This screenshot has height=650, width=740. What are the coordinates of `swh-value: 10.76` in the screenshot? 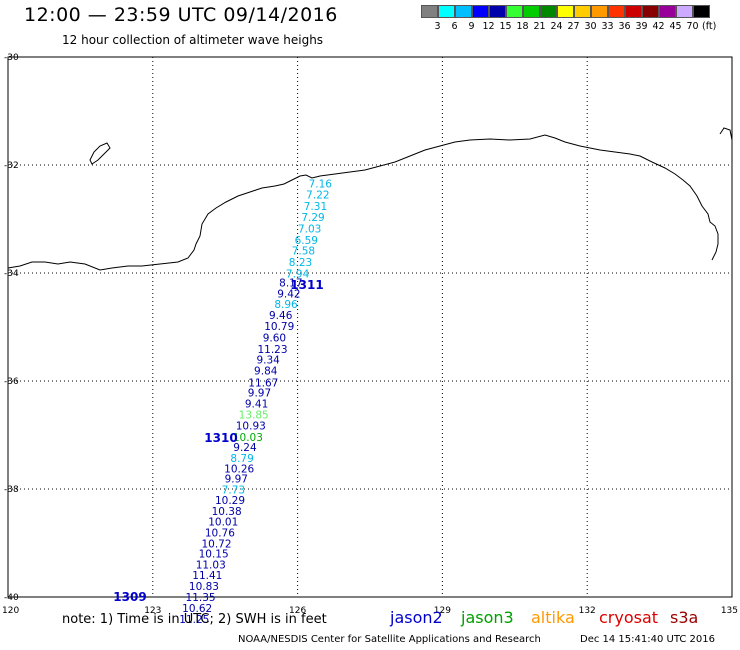 It's located at (220, 534).